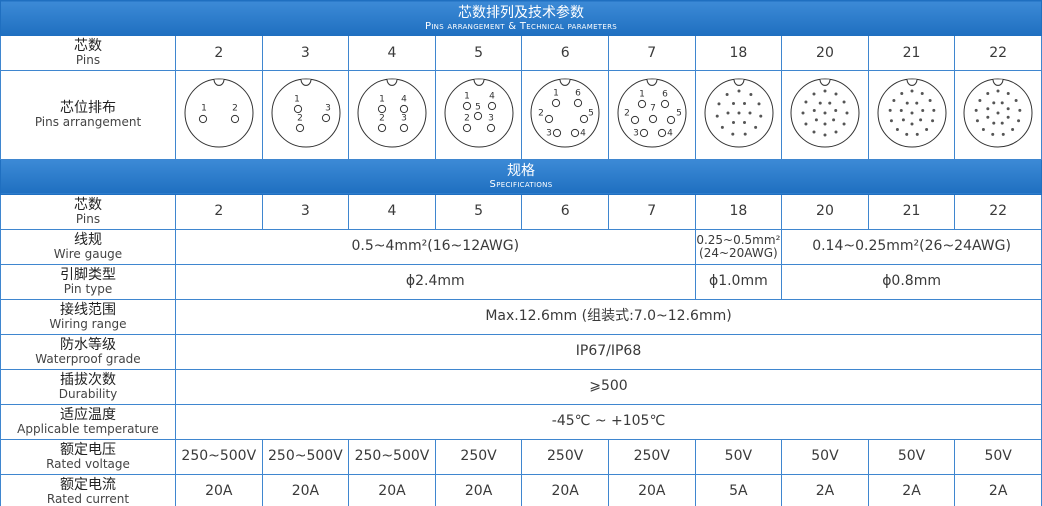  I want to click on spec-value: 2A, so click(998, 489).